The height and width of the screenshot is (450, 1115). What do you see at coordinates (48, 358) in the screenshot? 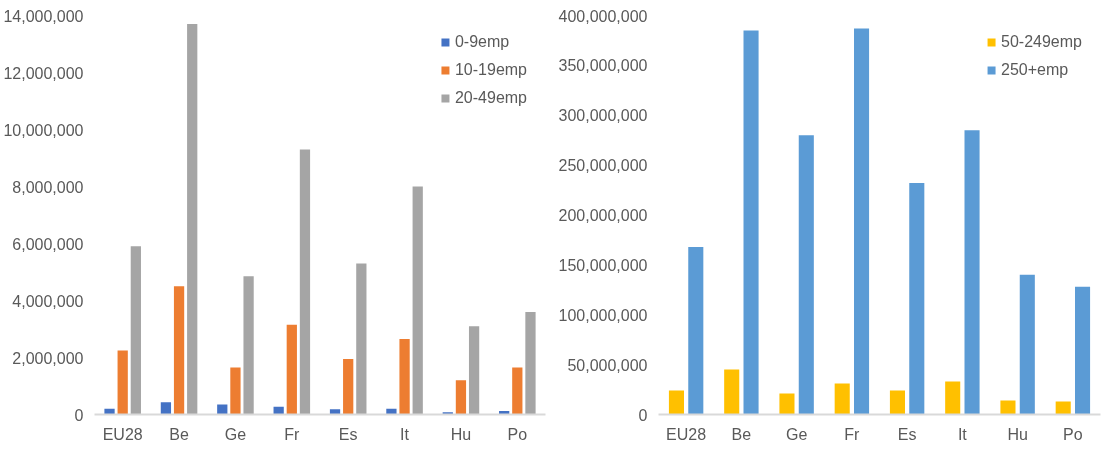
I see `y-tick-label: 2,000,000` at bounding box center [48, 358].